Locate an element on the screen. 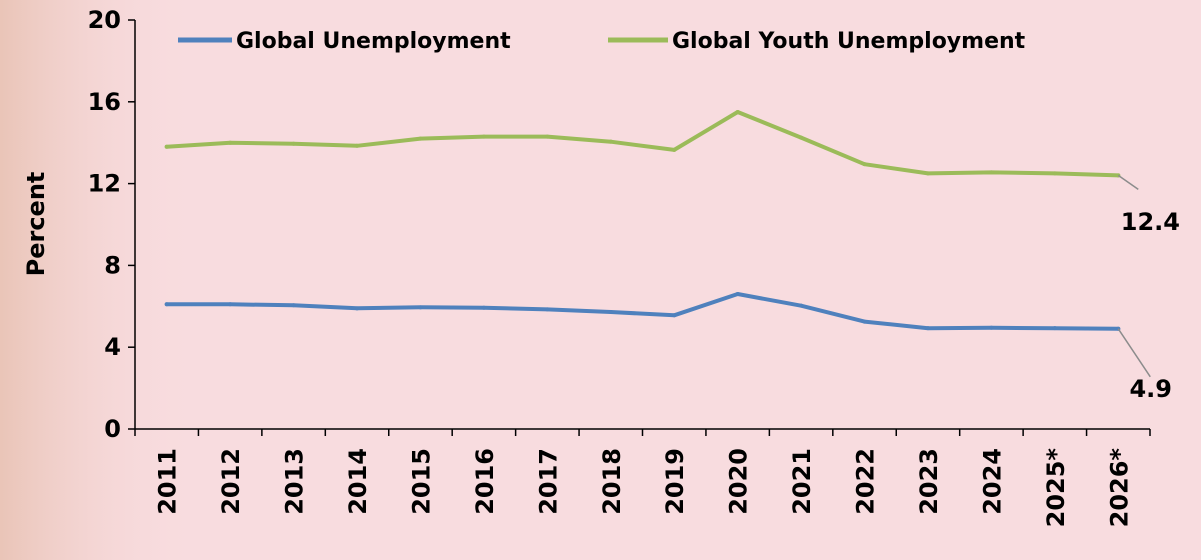 This screenshot has width=1201, height=560. x-tick-label: 2022 is located at coordinates (866, 481).